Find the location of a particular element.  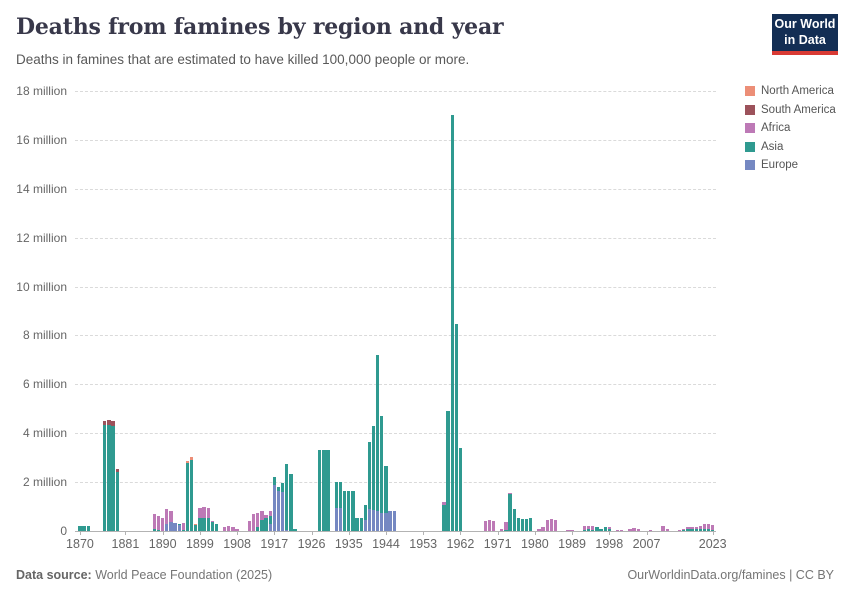

bar-segment-1921-as is located at coordinates (291, 502).